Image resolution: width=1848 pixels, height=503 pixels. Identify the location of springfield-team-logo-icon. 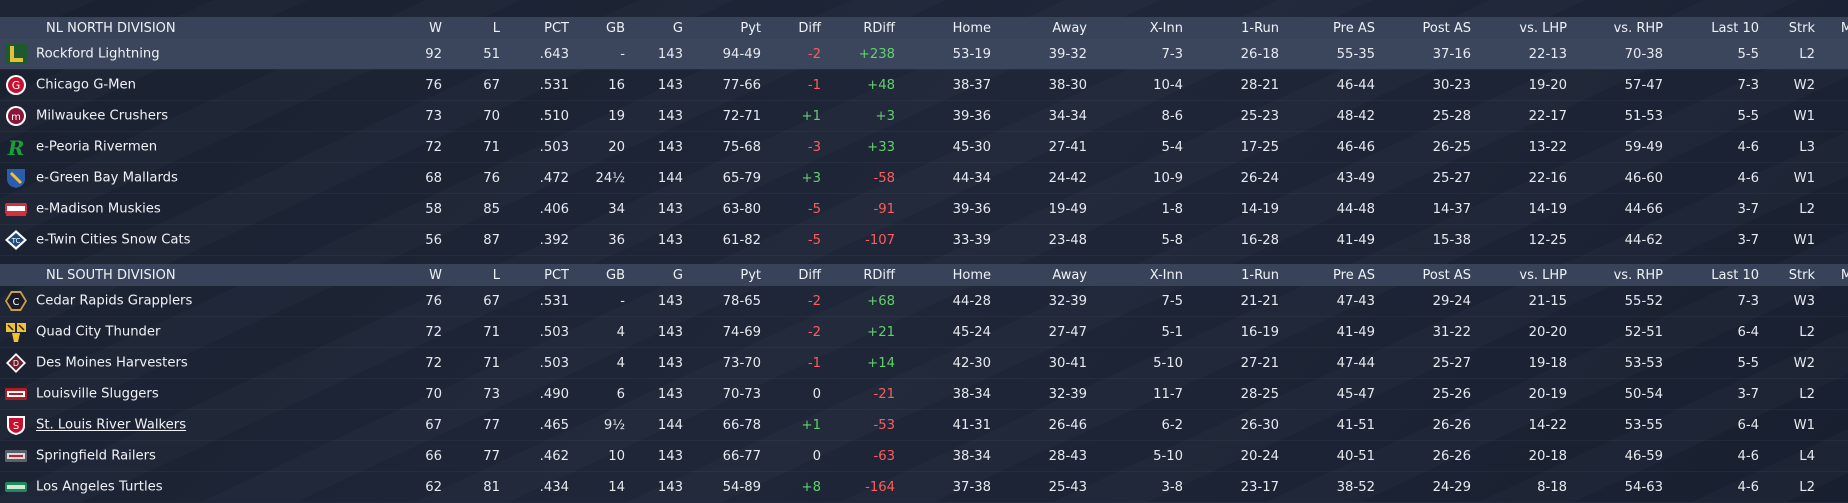
(16, 456).